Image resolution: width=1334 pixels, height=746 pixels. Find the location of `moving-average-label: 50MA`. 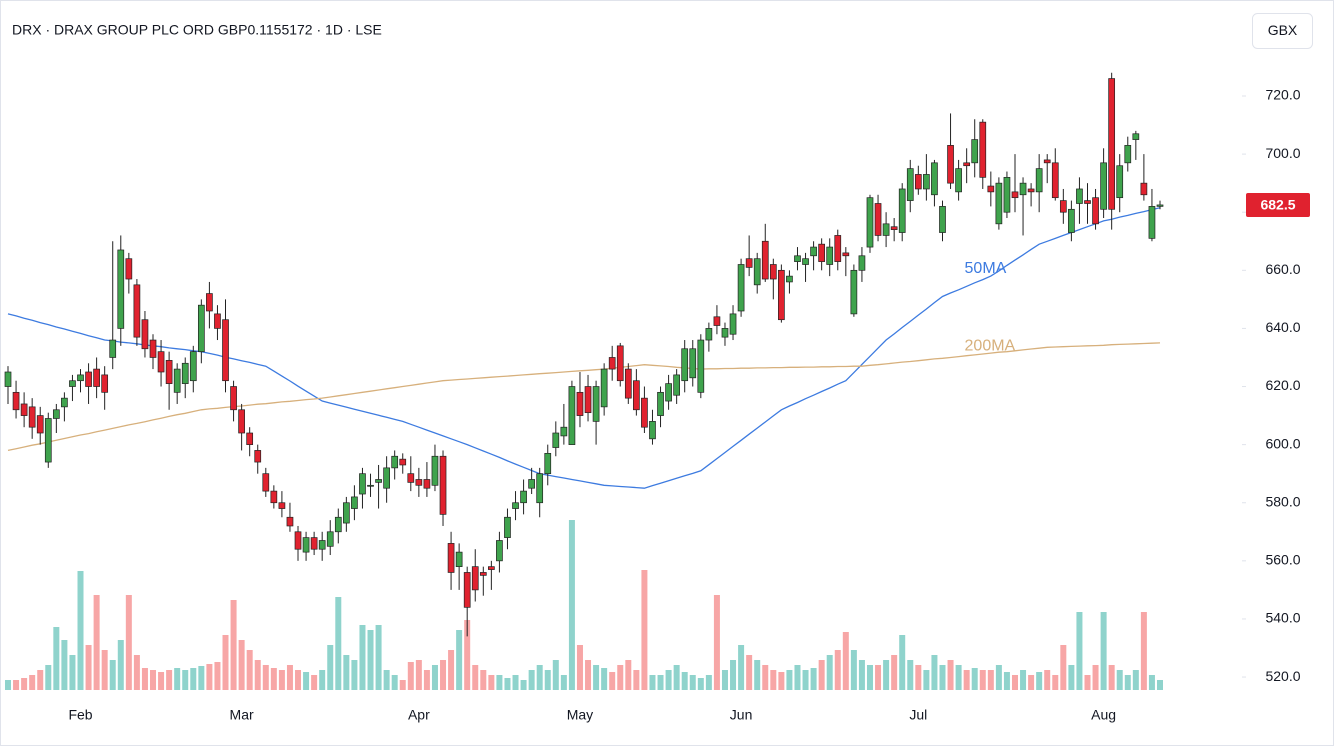

moving-average-label: 50MA is located at coordinates (986, 268).